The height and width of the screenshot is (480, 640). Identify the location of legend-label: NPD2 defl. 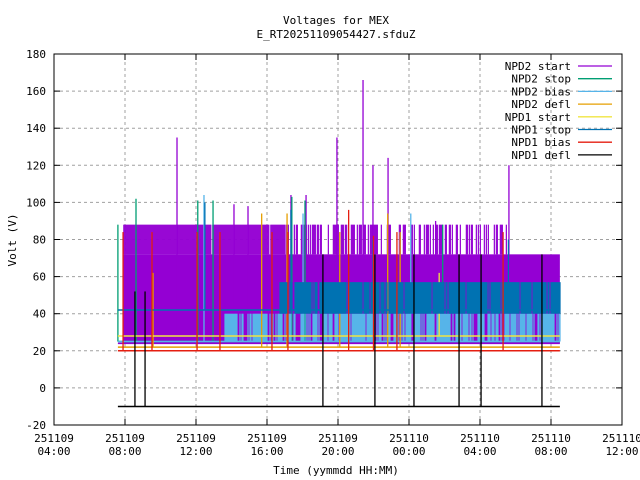
(541, 104).